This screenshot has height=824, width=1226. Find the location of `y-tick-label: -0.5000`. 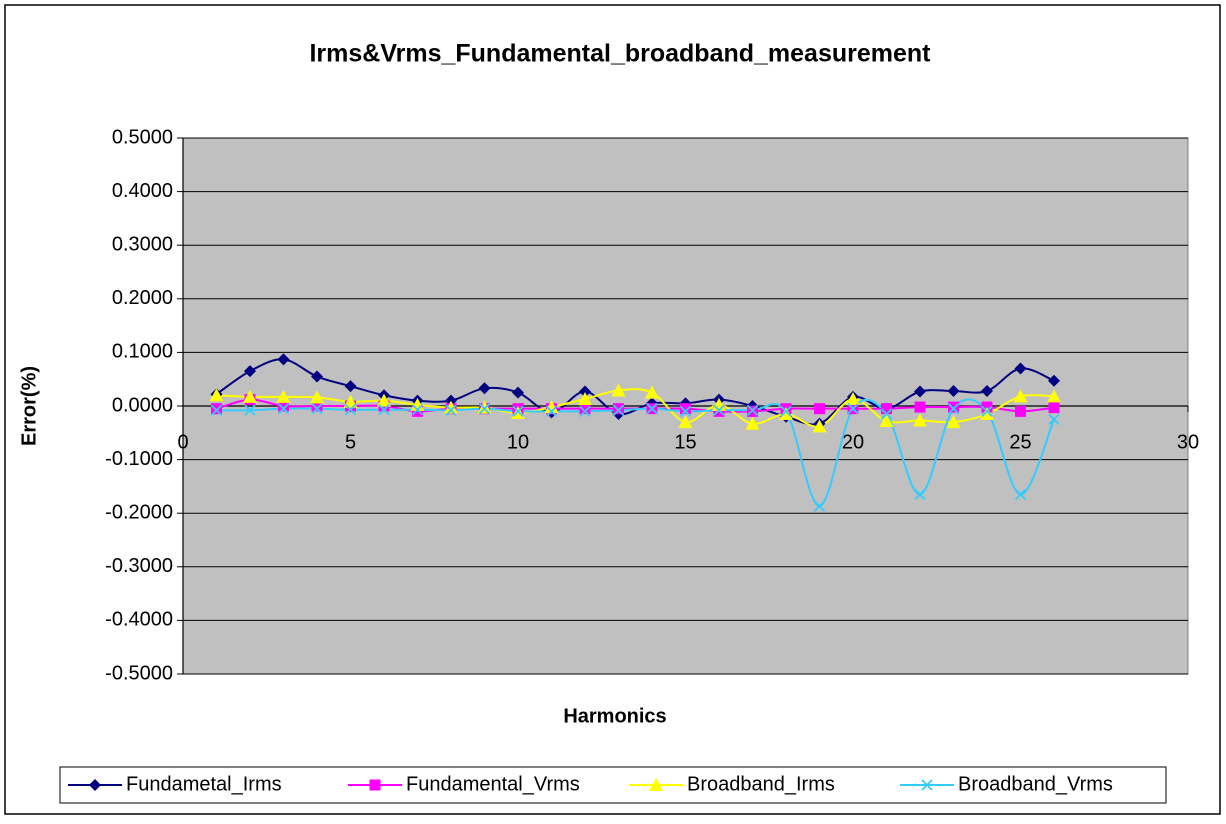

y-tick-label: -0.5000 is located at coordinates (139, 673).